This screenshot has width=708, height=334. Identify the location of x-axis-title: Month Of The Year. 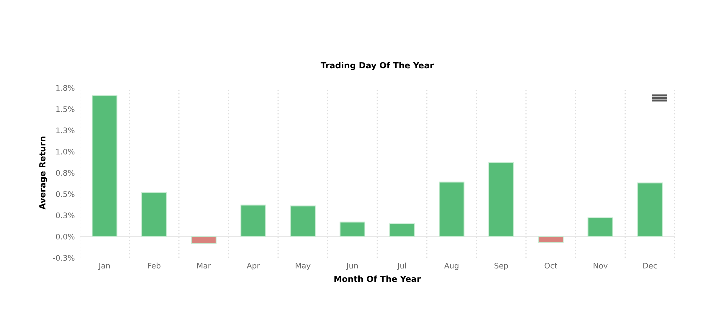
(378, 279).